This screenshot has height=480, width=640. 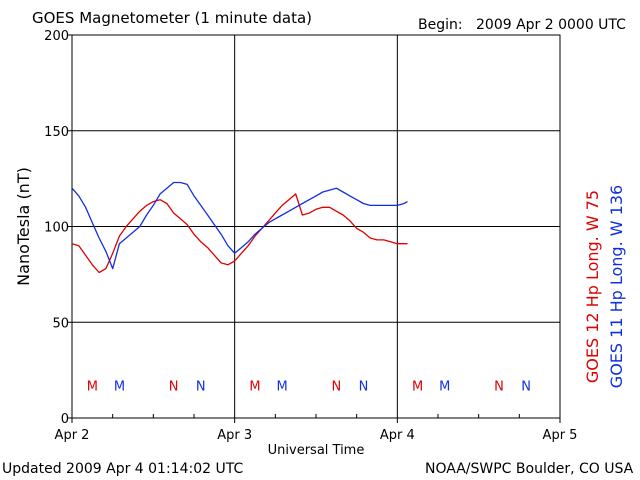 What do you see at coordinates (65, 419) in the screenshot?
I see `y-tick-label: 0` at bounding box center [65, 419].